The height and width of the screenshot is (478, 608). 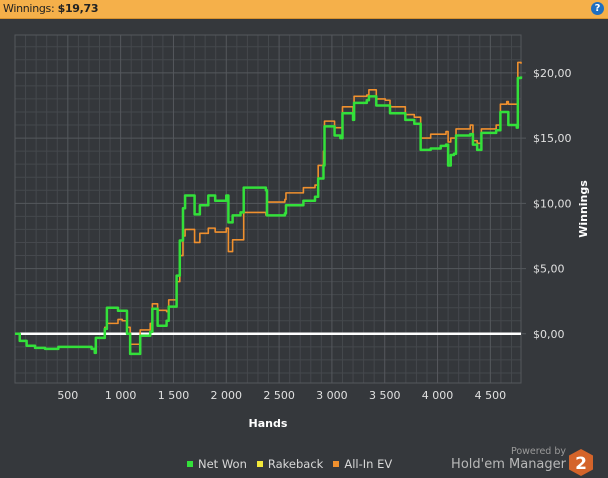 What do you see at coordinates (491, 395) in the screenshot?
I see `x-tick-label: 4 500` at bounding box center [491, 395].